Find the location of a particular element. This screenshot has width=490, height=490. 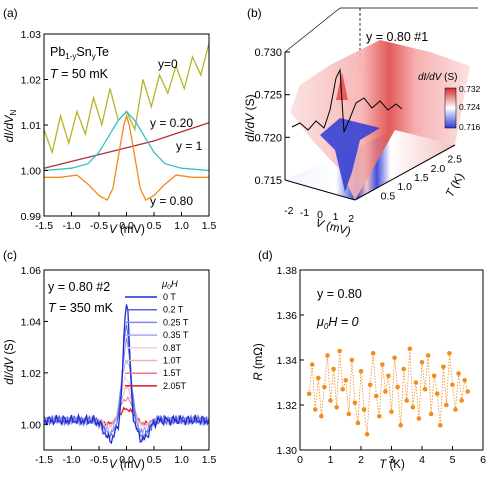

panel-a-xtick-label: -1.5 is located at coordinates (44, 226).